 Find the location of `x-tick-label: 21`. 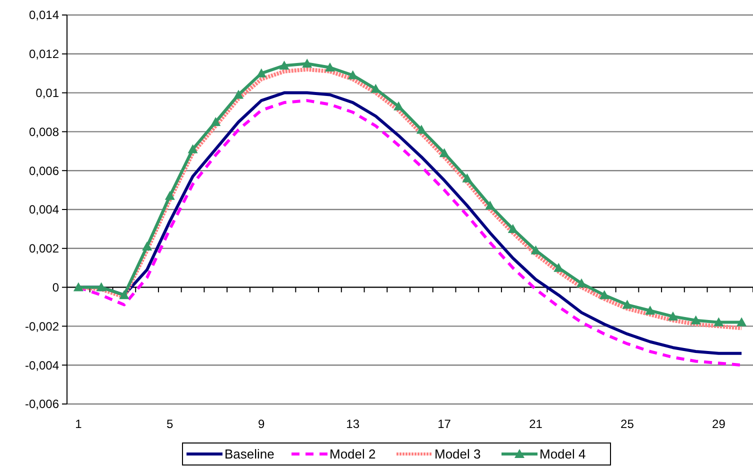

x-tick-label: 21 is located at coordinates (536, 424).